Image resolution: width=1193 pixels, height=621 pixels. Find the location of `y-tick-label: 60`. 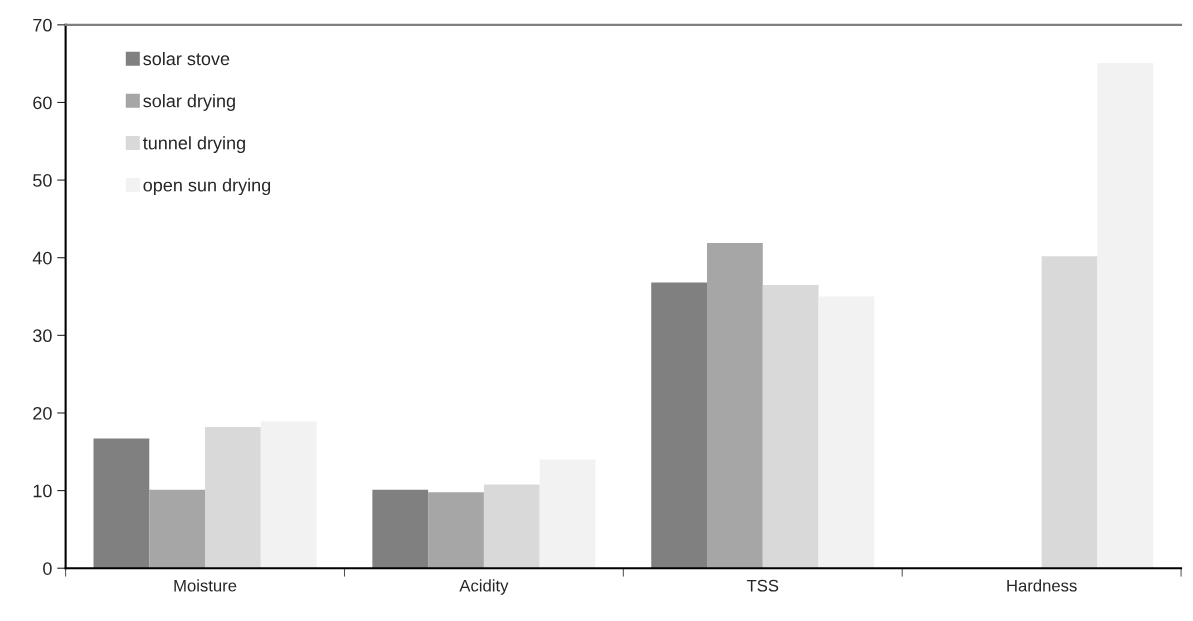

y-tick-label: 60 is located at coordinates (42, 103).